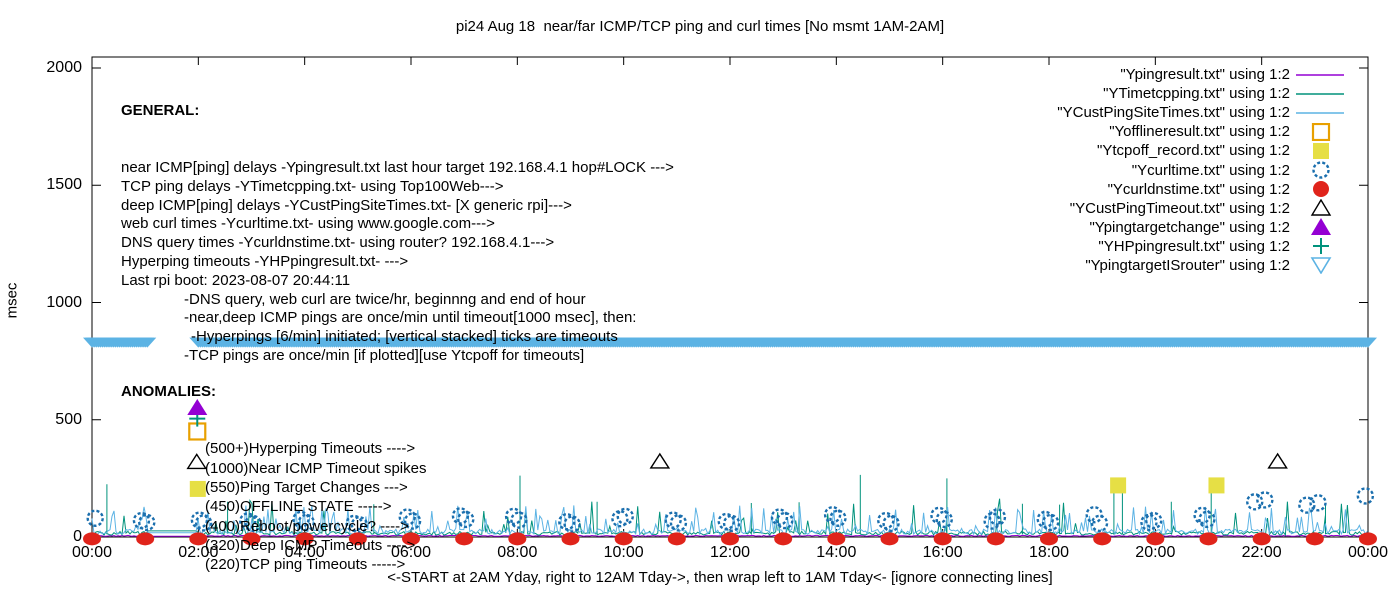 The image size is (1400, 600). Describe the element at coordinates (197, 461) in the screenshot. I see `deep-icmp-timeout-triangle` at that location.